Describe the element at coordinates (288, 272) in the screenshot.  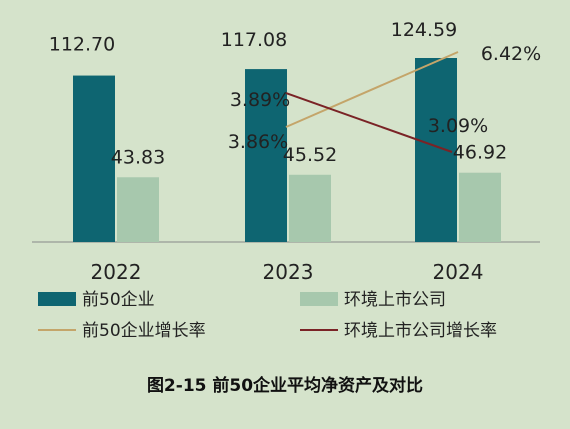
I see `x-tick-label: 2023` at that location.